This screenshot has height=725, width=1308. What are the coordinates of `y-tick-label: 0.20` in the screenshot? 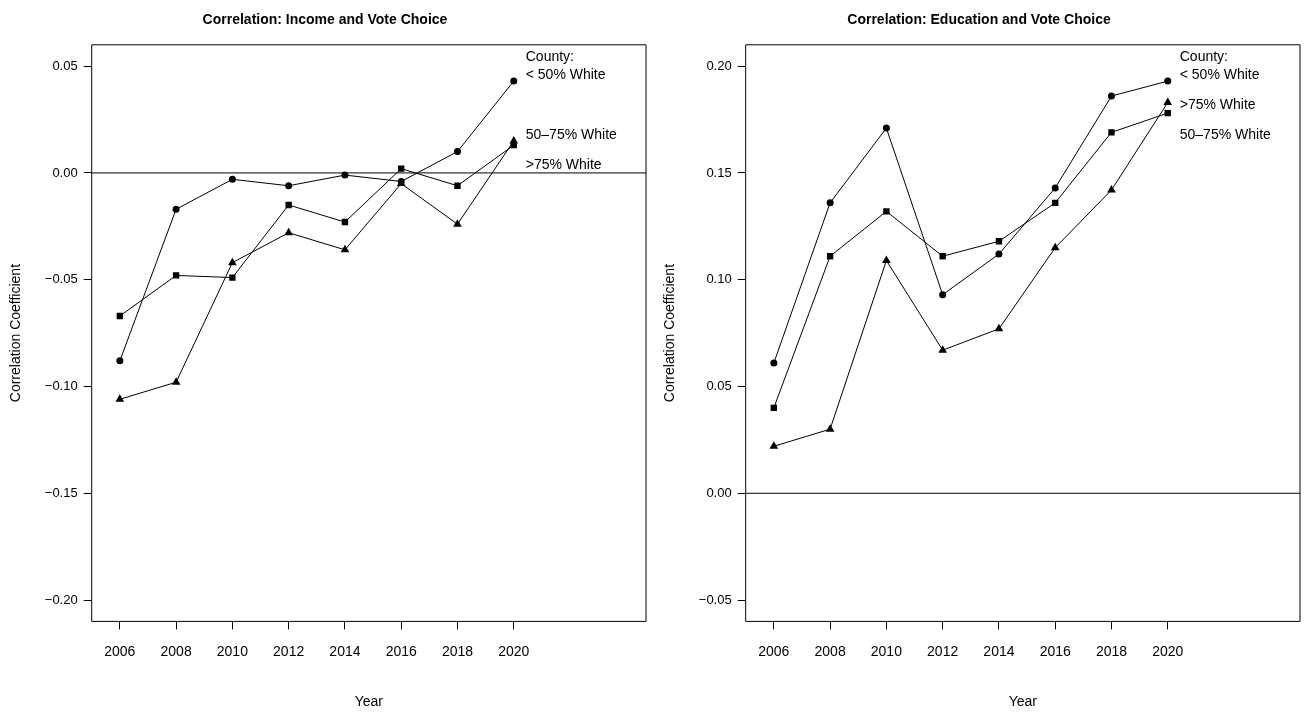 It's located at (719, 65).